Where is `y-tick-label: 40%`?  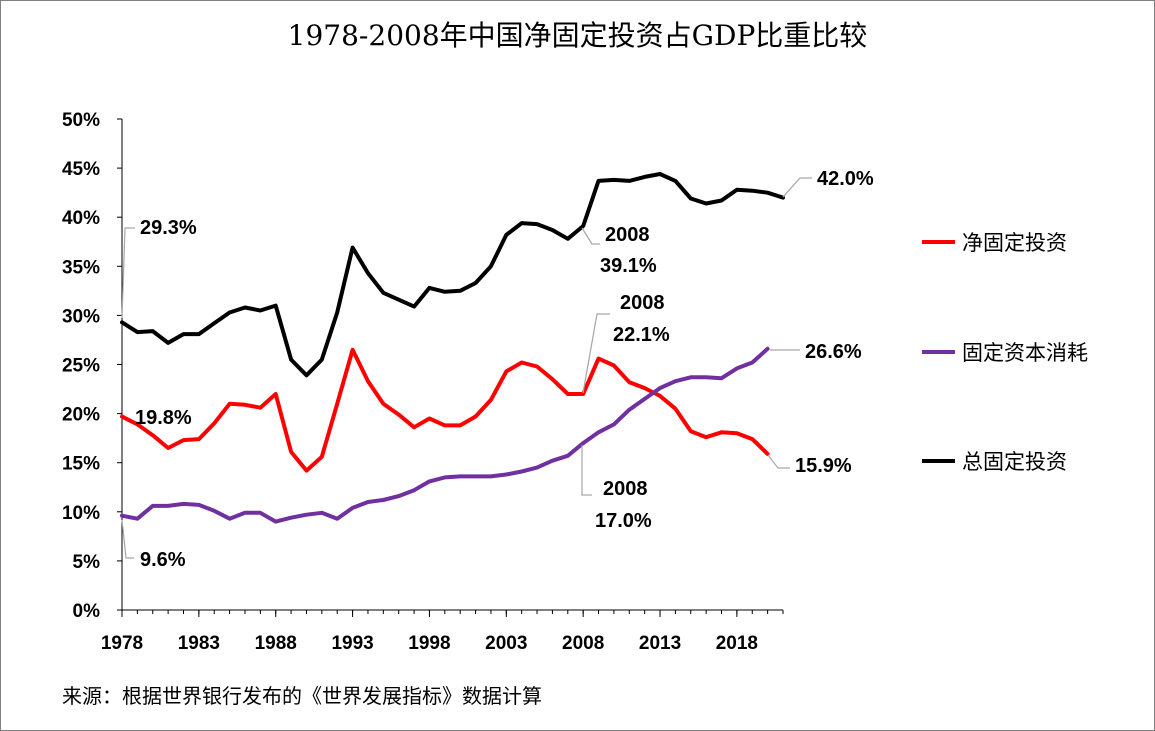 y-tick-label: 40% is located at coordinates (81, 218).